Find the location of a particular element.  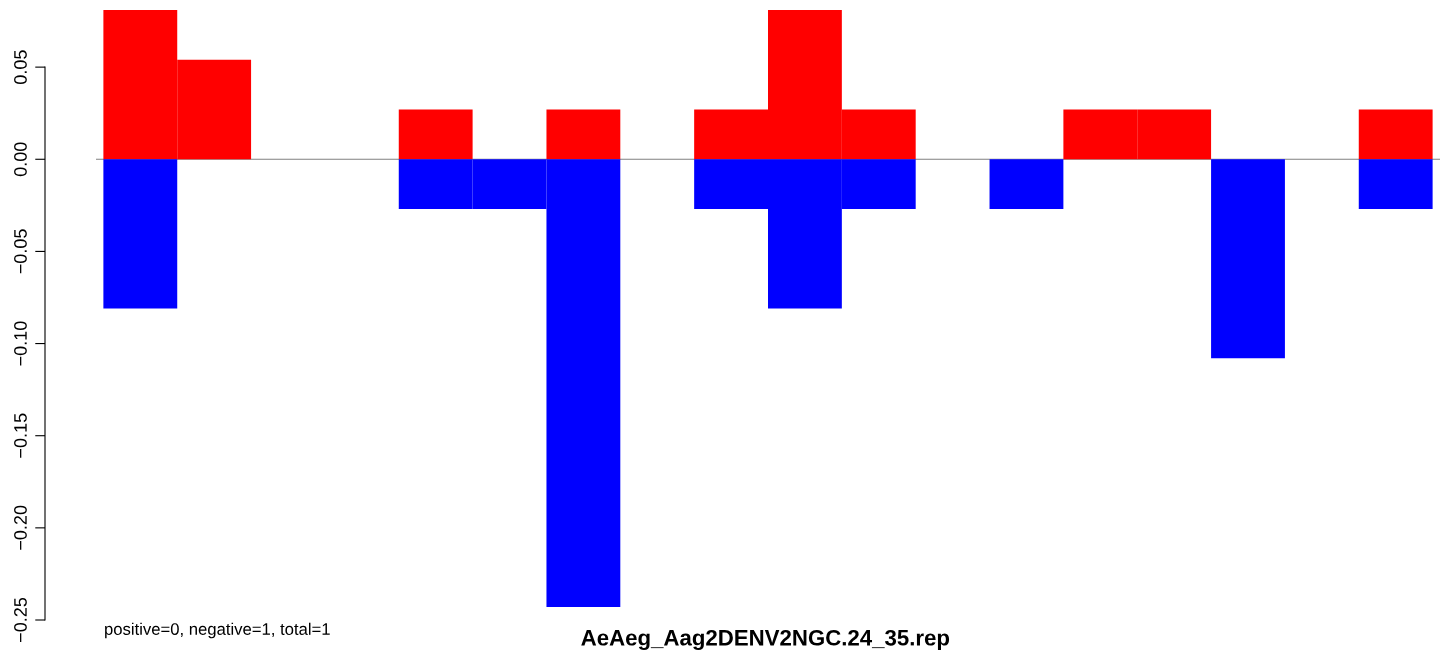

y-tick-label: −0.05 is located at coordinates (20, 251).